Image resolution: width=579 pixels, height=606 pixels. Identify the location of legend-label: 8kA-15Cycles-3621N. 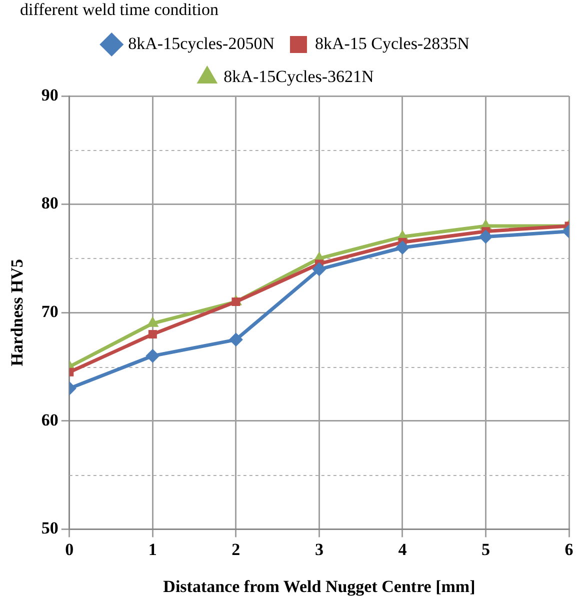
(299, 76).